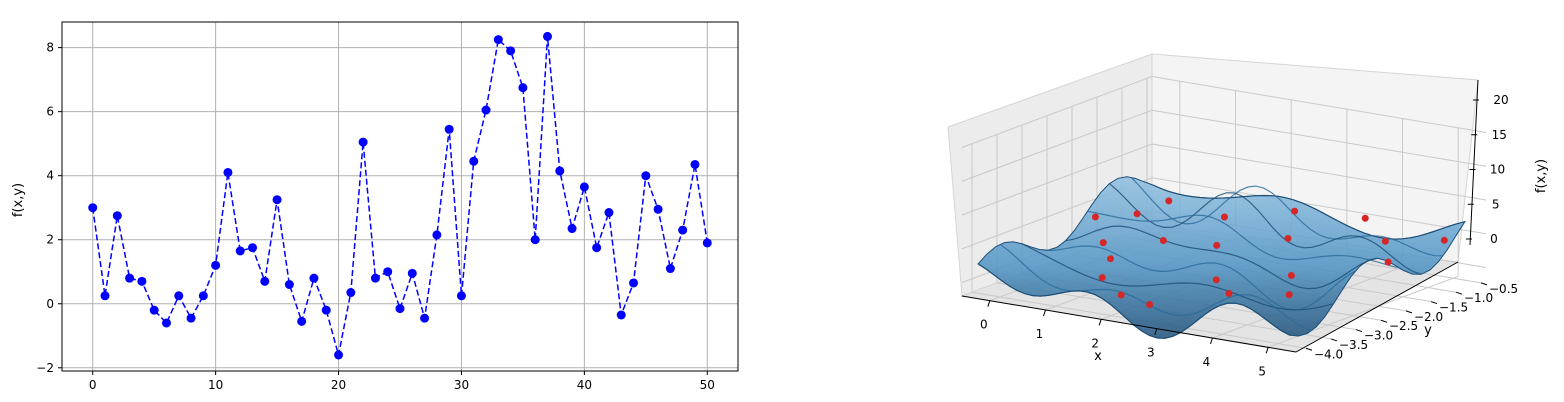 This screenshot has width=1564, height=402. Describe the element at coordinates (1478, 298) in the screenshot. I see `y-tick-label-3d: −1.0` at that location.